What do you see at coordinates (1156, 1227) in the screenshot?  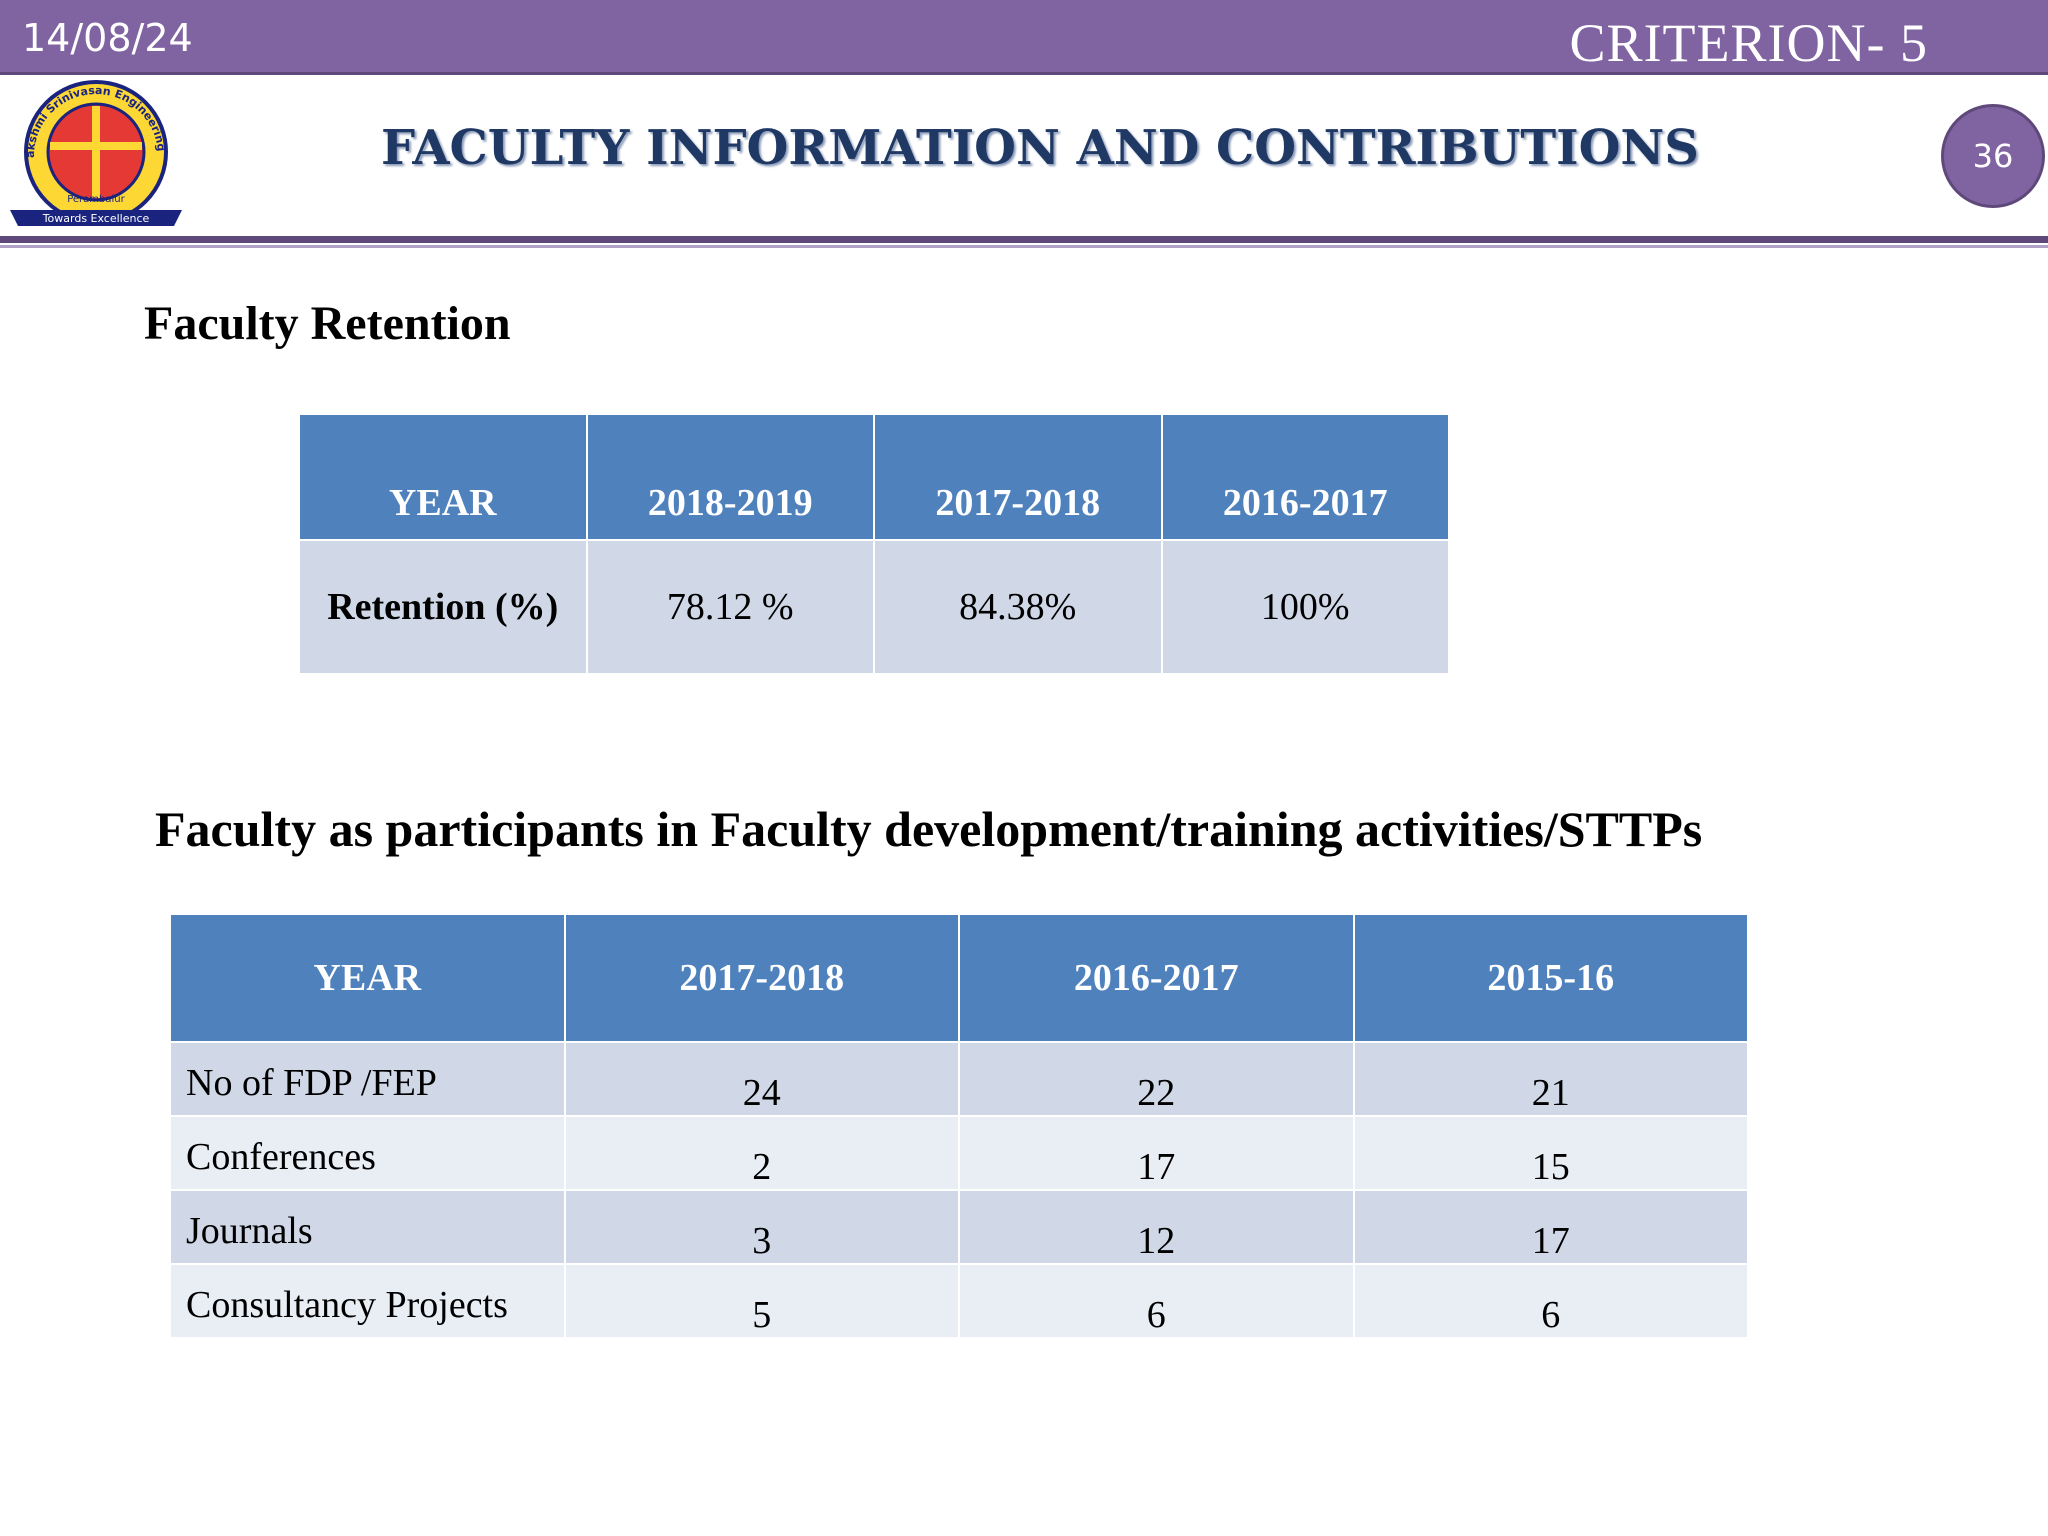 I see `table-cell: 12` at bounding box center [1156, 1227].